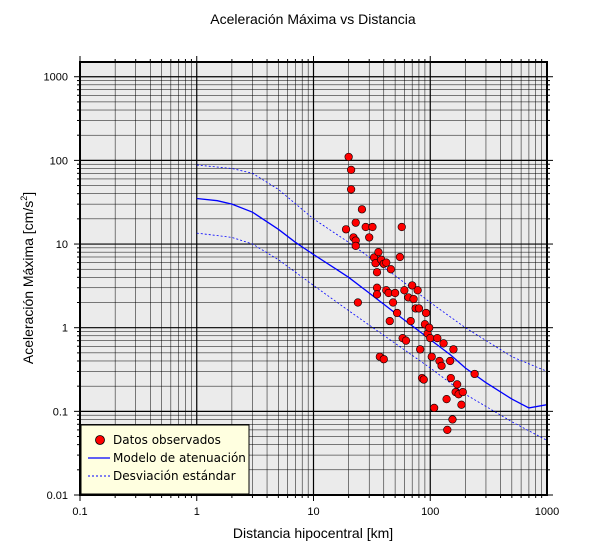 This screenshot has width=590, height=560. I want to click on y-tick-label: 0.01, so click(57, 496).